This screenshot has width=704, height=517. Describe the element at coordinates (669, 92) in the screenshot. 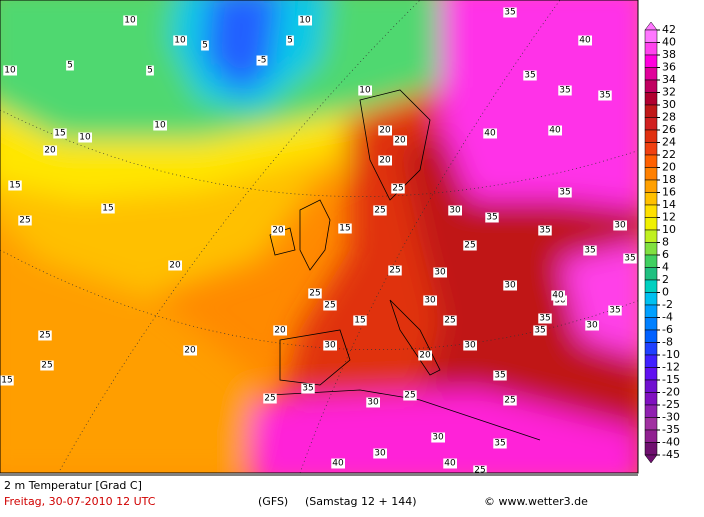

I see `colorbar-label: 32` at that location.